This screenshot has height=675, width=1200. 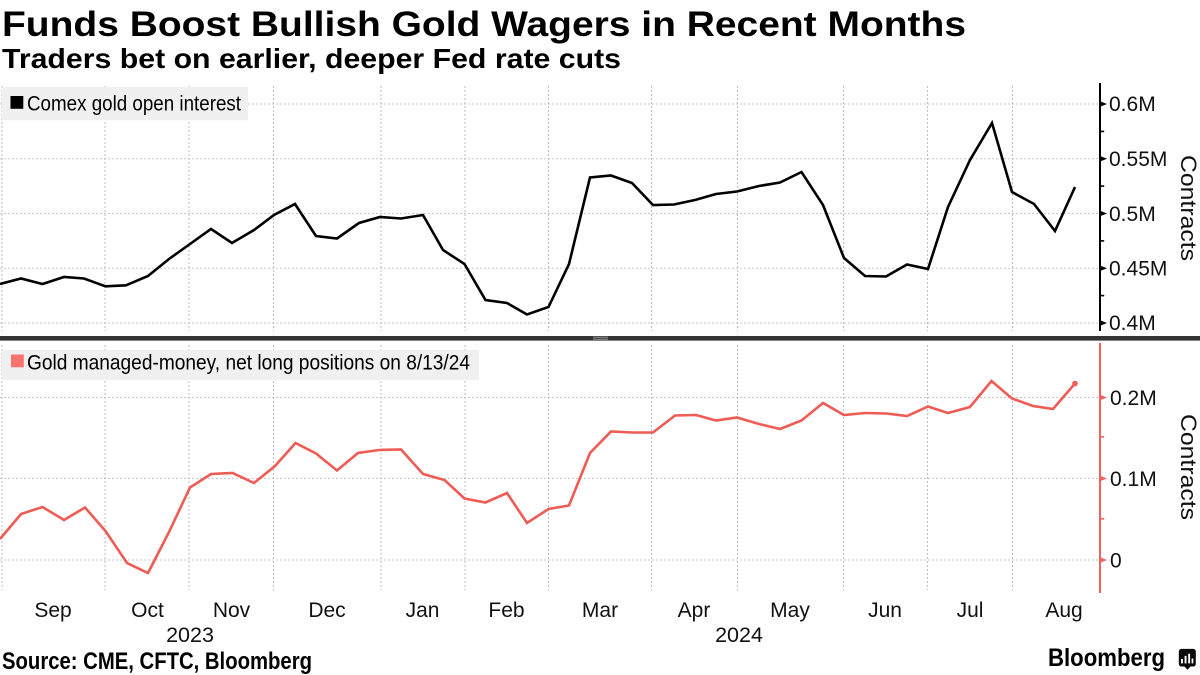 What do you see at coordinates (970, 610) in the screenshot?
I see `svg-text: Jul` at bounding box center [970, 610].